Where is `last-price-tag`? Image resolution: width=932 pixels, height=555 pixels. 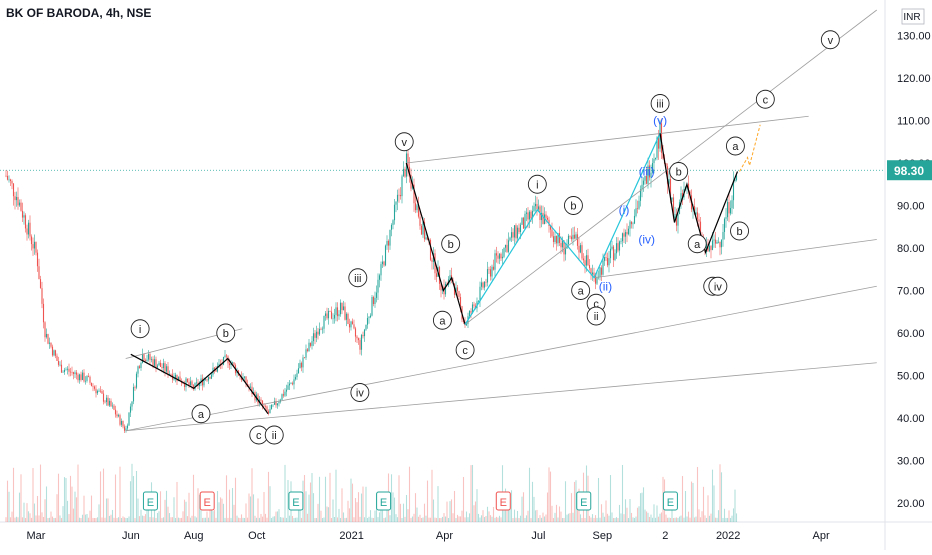
last-price-tag is located at coordinates (909, 170).